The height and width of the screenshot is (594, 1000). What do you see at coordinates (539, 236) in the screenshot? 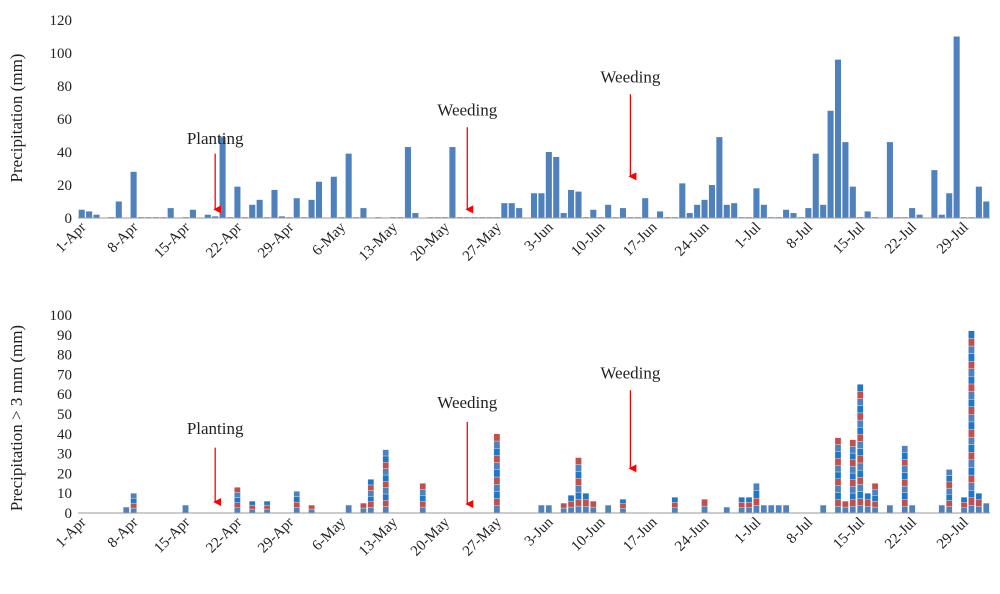
I see `x-tick-label: 3-Jun` at bounding box center [539, 236].